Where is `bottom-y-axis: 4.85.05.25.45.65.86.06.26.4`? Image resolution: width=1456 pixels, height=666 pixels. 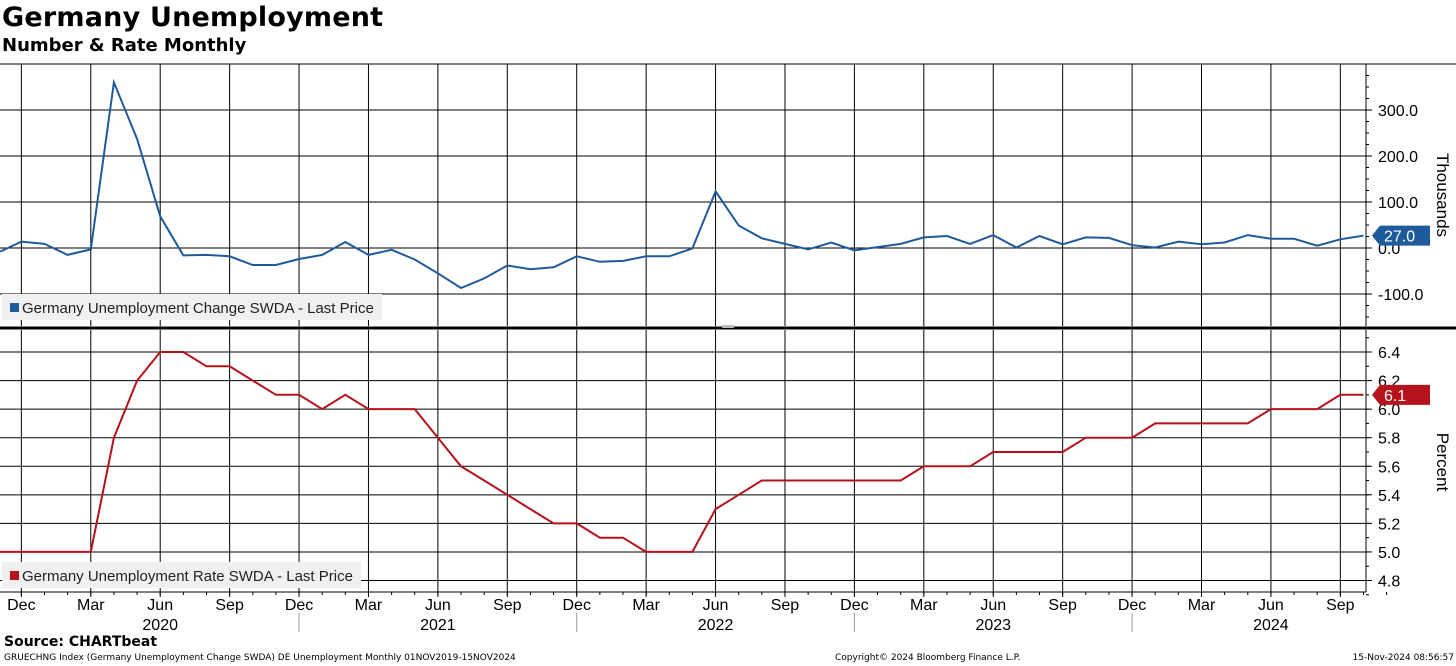 bottom-y-axis: 4.85.05.25.45.65.86.06.26.4 is located at coordinates (1383, 466).